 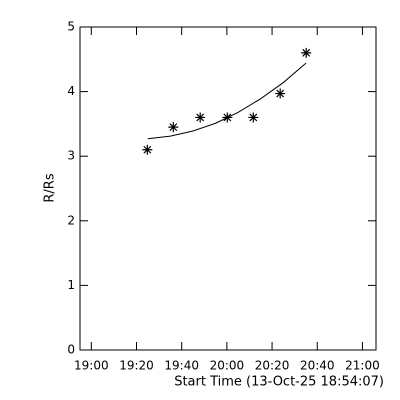 I want to click on y-tick-label: 3, so click(x=71, y=156).